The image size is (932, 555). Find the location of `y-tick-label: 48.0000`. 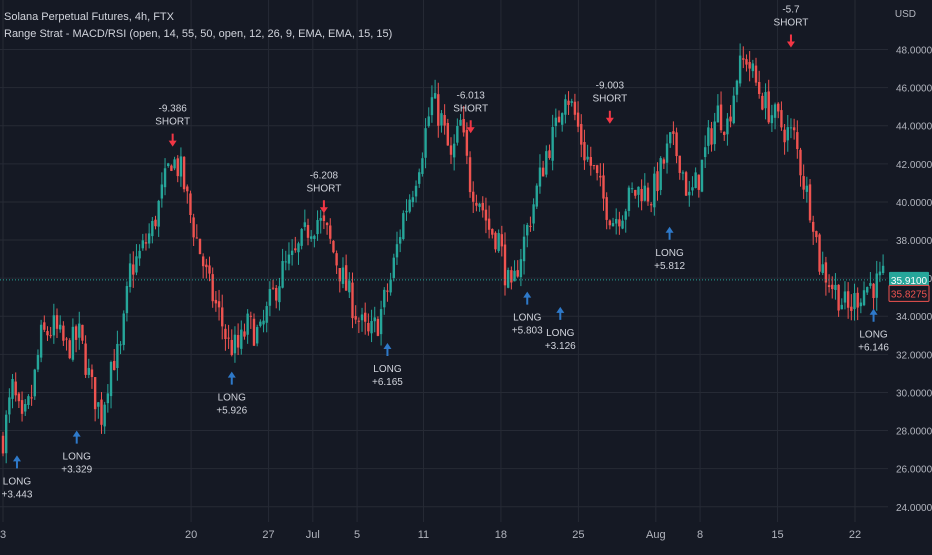

y-tick-label: 48.0000 is located at coordinates (914, 51).